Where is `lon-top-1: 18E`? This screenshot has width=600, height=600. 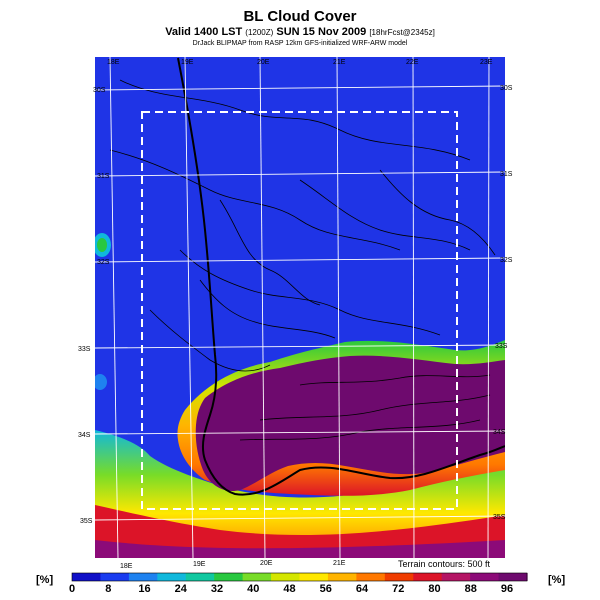 lon-top-1: 18E is located at coordinates (113, 62).